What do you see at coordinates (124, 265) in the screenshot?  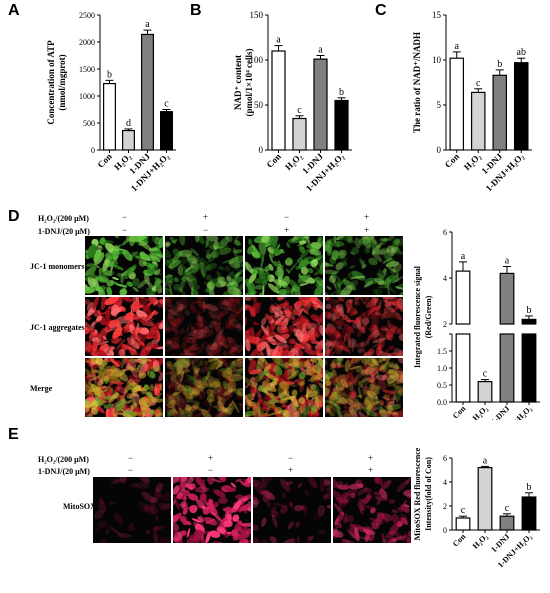 I see `jc1-monomer-image-canvas` at bounding box center [124, 265].